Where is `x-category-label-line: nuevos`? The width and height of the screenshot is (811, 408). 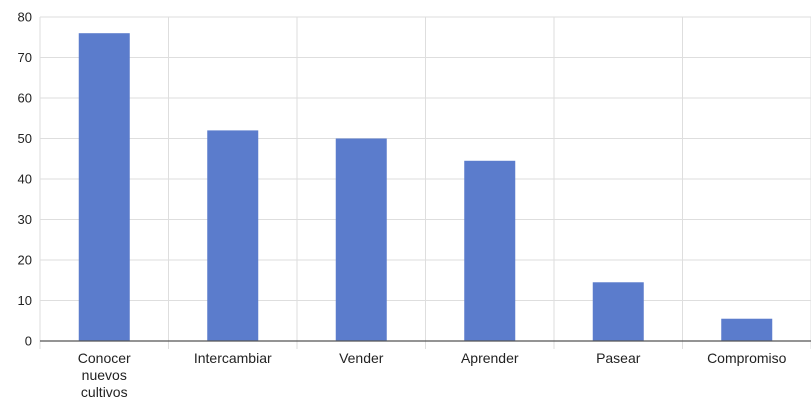 x-category-label-line: nuevos is located at coordinates (104, 375).